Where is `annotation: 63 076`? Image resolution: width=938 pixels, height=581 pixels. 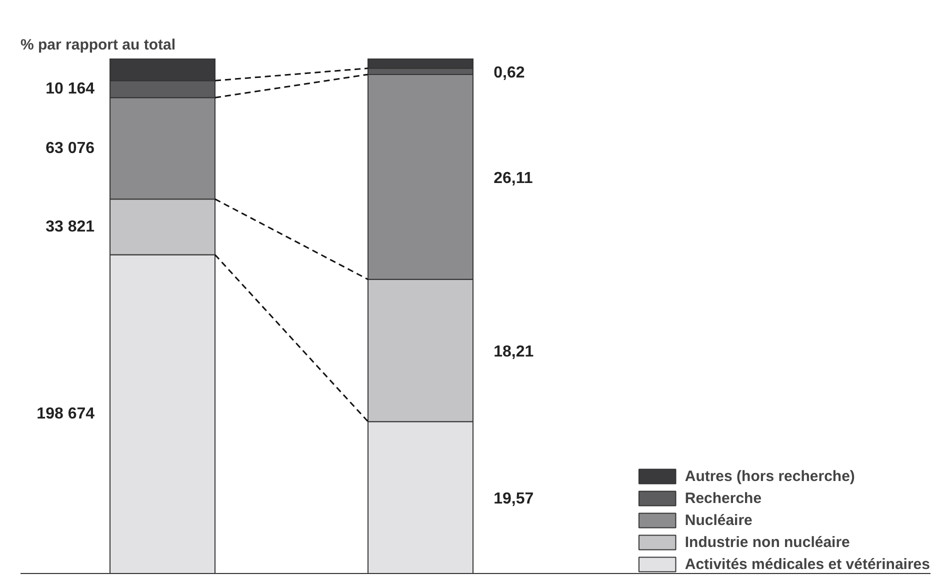 annotation: 63 076 is located at coordinates (70, 148).